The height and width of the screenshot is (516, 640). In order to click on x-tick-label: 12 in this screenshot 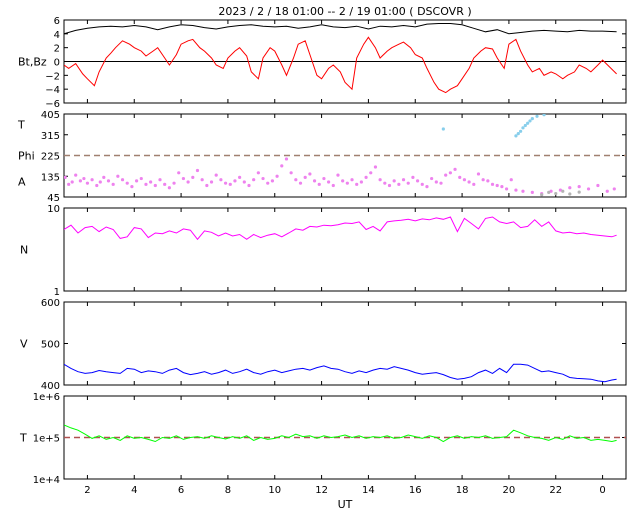, I will do `click(321, 490)`.